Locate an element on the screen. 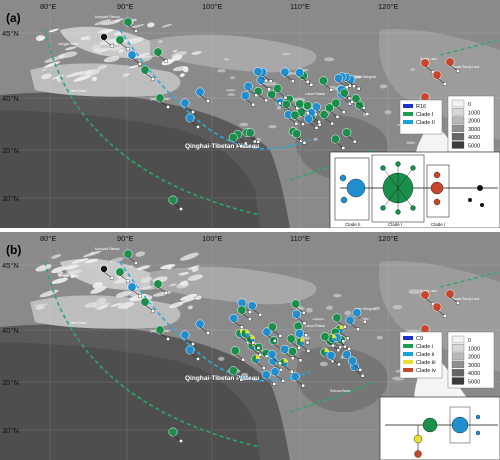 This screenshot has width=500, height=460. network-clade-label: Clade II is located at coordinates (353, 224).